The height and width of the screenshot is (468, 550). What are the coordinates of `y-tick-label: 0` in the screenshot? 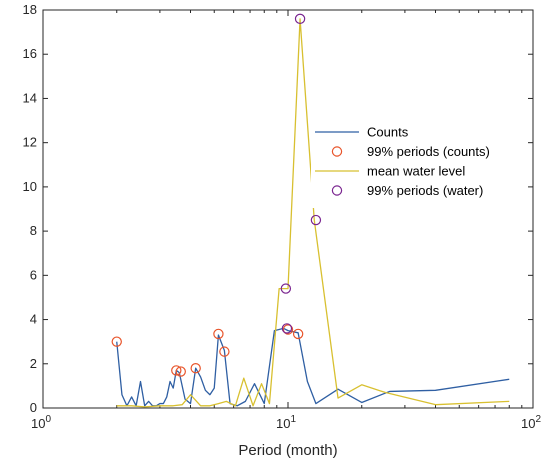 It's located at (33, 407).